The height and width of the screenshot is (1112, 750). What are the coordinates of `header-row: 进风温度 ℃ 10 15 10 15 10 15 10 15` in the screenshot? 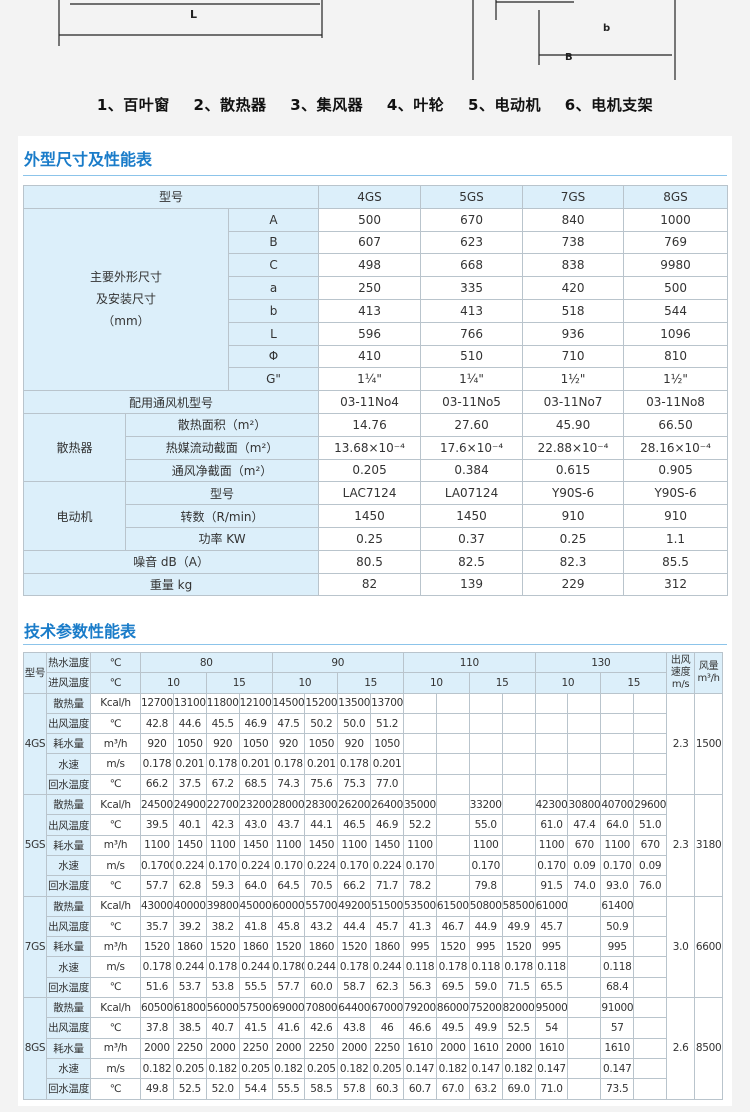 It's located at (373, 683).